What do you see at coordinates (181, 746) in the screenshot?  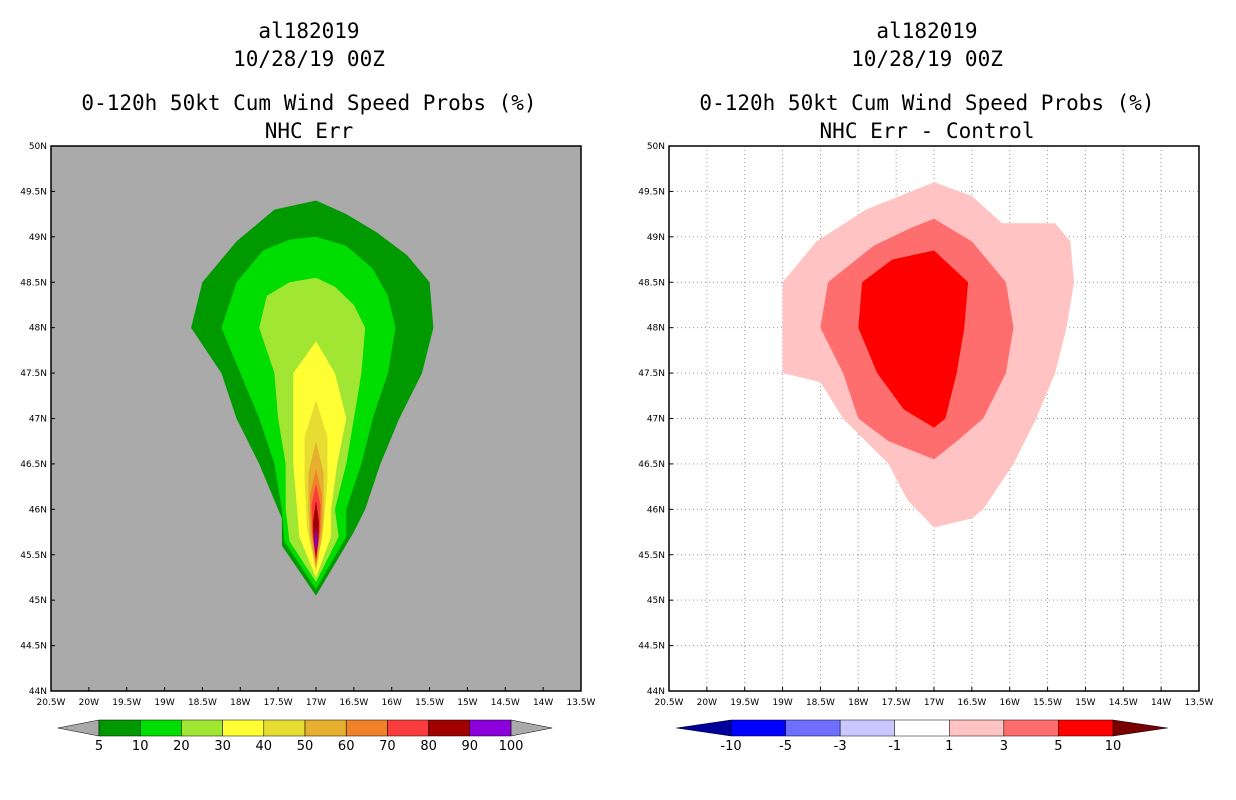 I see `colorbar-label: 20` at bounding box center [181, 746].